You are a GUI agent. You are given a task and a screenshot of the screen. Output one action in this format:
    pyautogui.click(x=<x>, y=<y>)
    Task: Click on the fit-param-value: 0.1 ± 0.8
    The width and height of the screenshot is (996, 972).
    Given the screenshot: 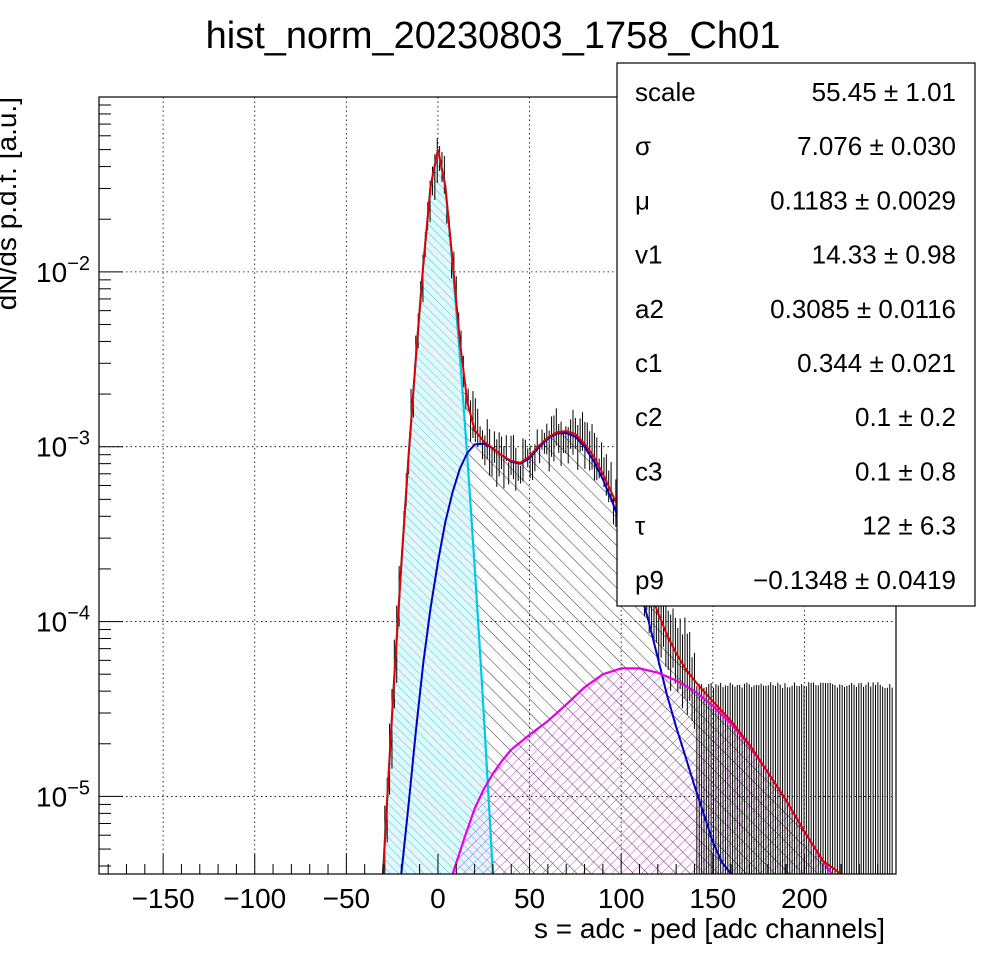 What is the action you would take?
    pyautogui.click(x=905, y=471)
    